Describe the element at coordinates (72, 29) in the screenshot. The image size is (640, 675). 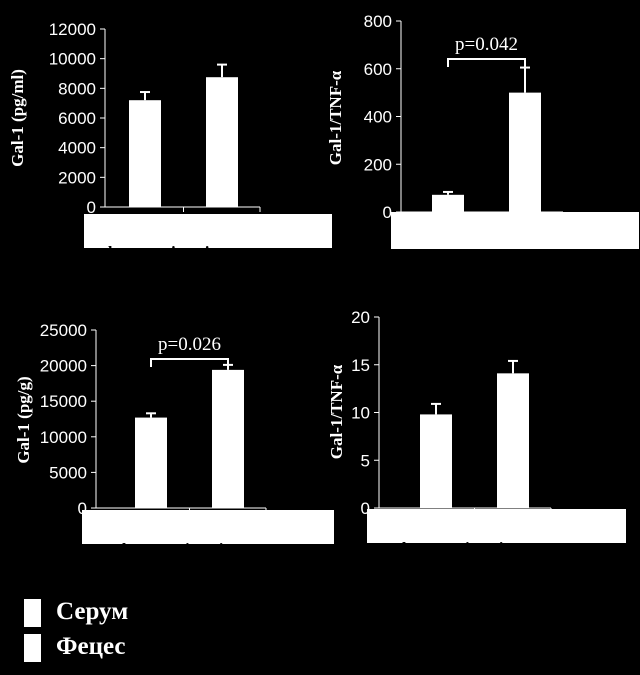
I see `y-tick-label: 12000` at that location.